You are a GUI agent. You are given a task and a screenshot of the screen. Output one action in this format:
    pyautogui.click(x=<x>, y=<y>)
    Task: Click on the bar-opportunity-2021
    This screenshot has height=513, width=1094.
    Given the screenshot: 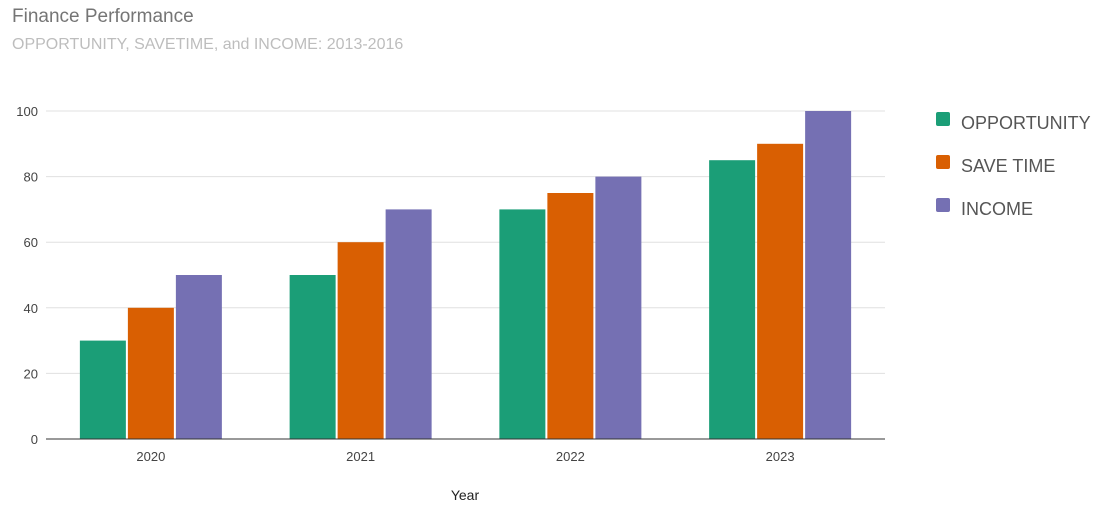 What is the action you would take?
    pyautogui.click(x=312, y=357)
    